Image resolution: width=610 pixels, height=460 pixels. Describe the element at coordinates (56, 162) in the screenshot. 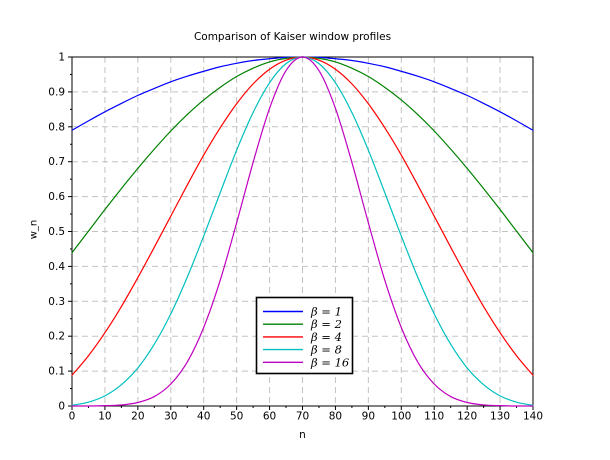

I see `y-tick-label: 0.7` at that location.